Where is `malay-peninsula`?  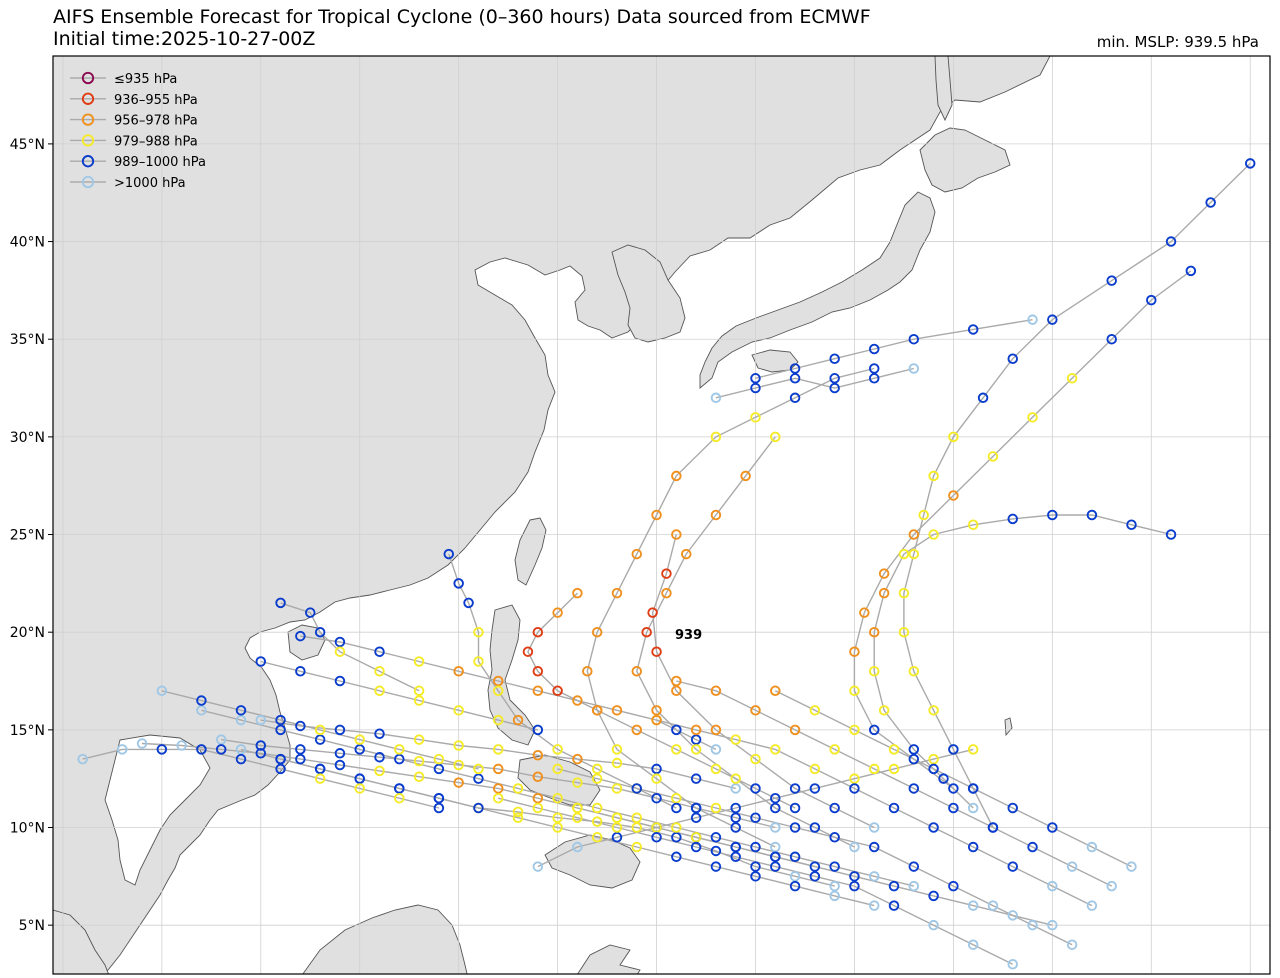 malay-peninsula is located at coordinates (81, 941).